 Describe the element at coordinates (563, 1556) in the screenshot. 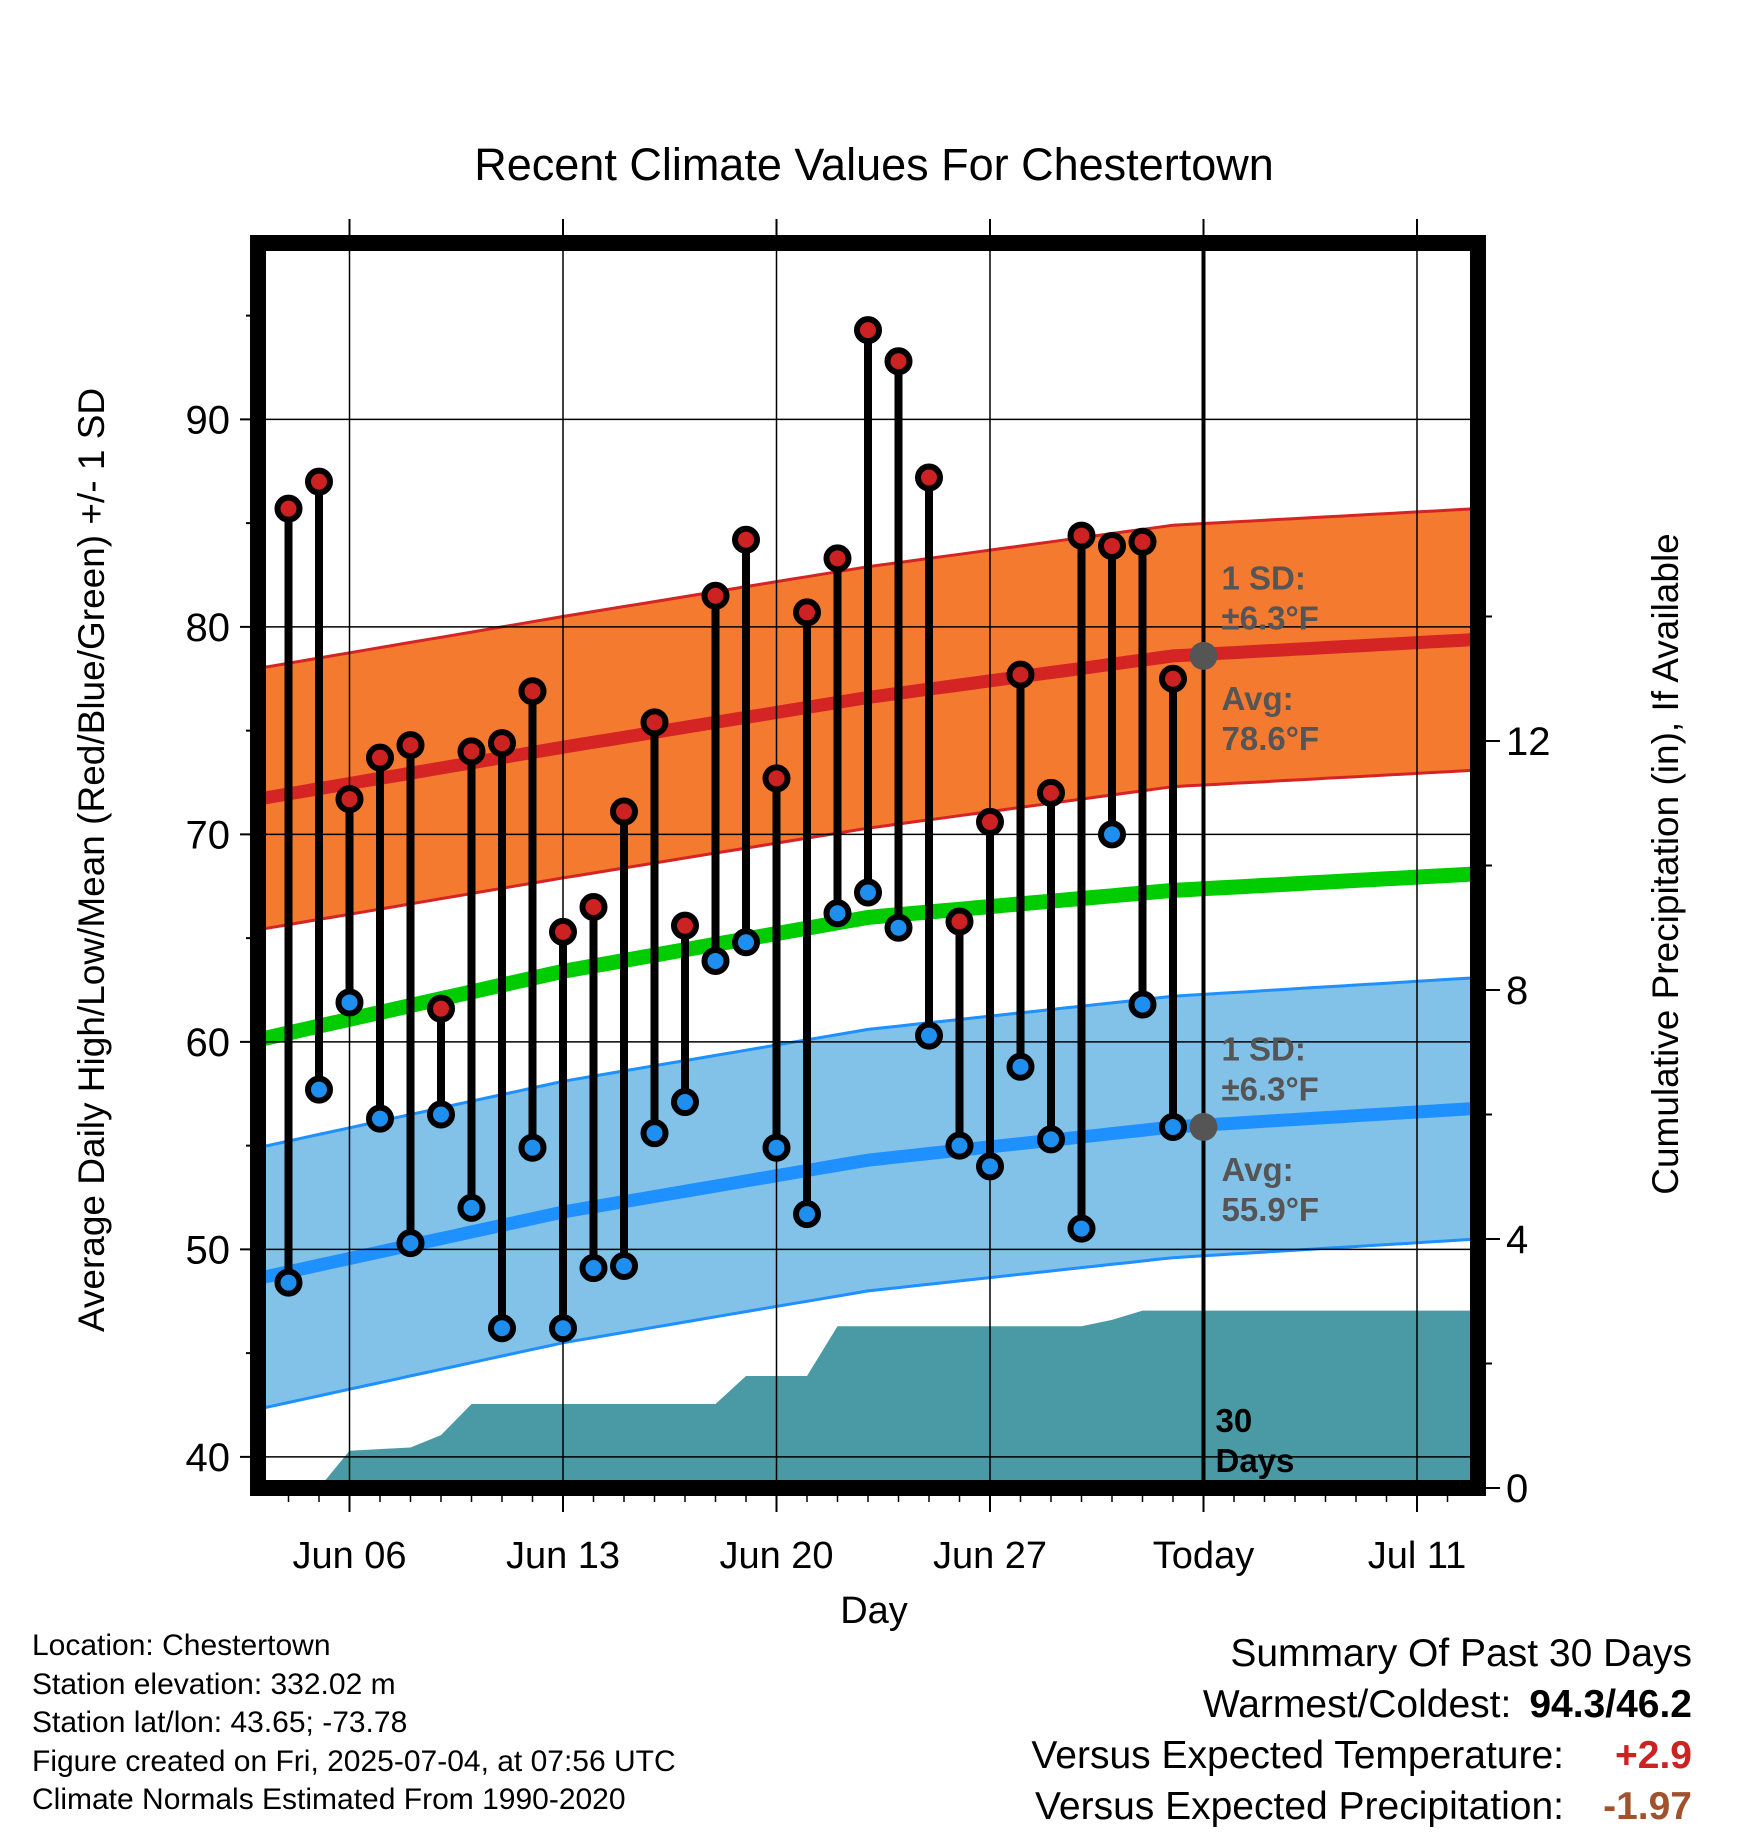

I see `x-tick-label: Jun 13` at that location.